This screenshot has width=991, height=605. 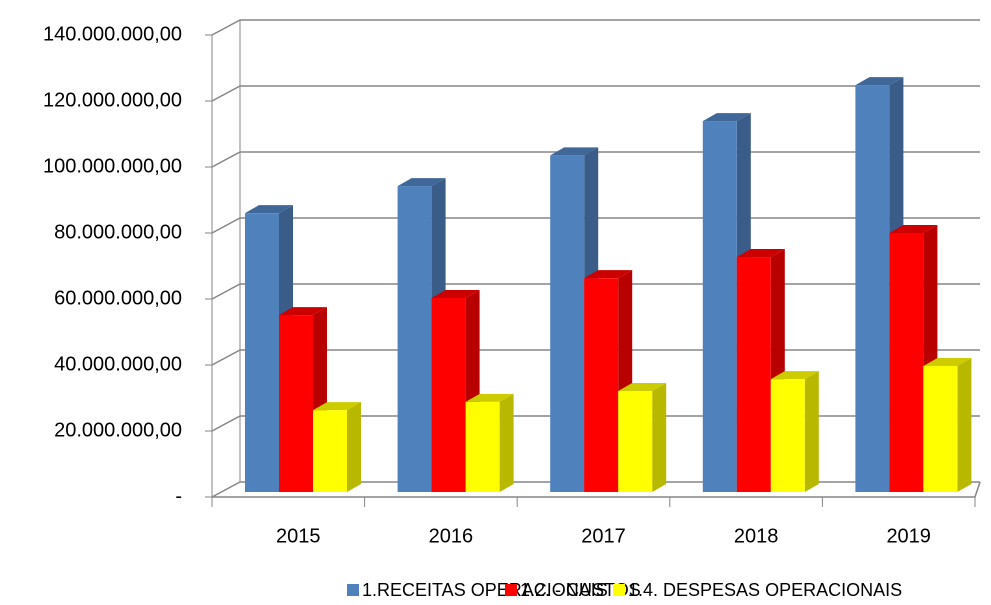 I want to click on legend-label: 1.4. DESPESAS OPERACIONAIS, so click(x=765, y=590).